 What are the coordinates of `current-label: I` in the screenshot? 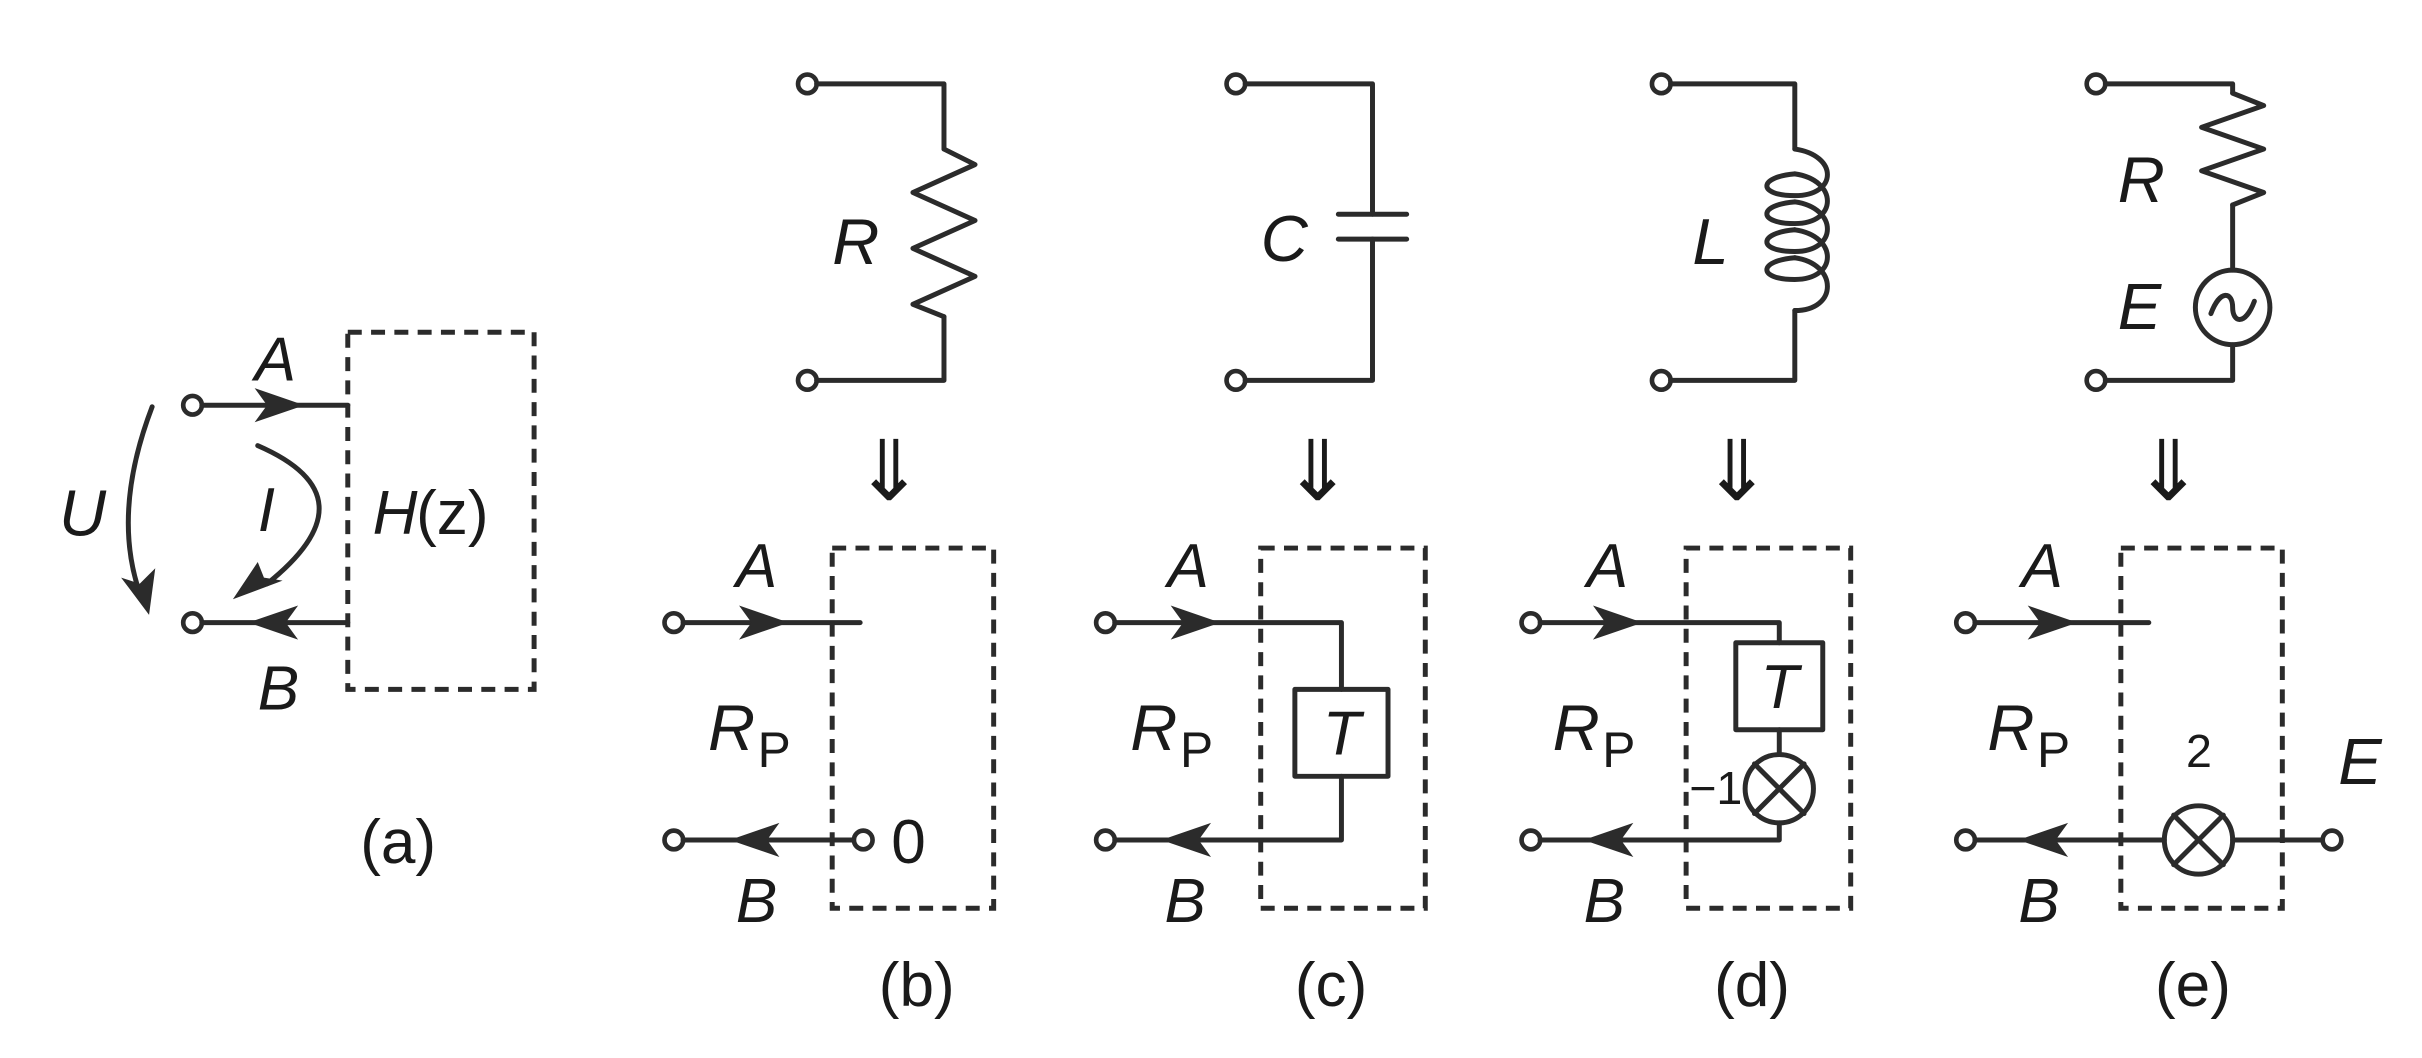 It's located at (266, 510).